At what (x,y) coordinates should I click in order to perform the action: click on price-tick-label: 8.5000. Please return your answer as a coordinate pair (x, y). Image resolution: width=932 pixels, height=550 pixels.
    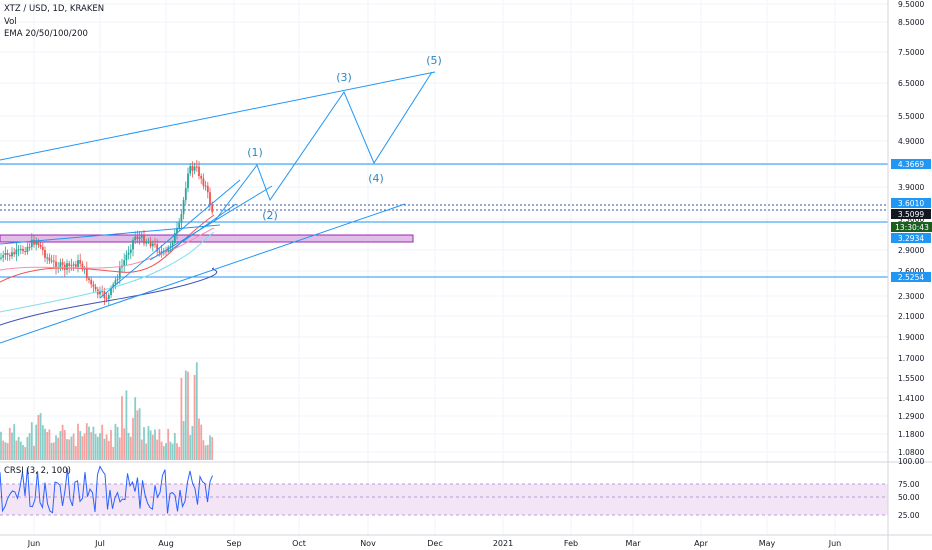
    Looking at the image, I should click on (911, 22).